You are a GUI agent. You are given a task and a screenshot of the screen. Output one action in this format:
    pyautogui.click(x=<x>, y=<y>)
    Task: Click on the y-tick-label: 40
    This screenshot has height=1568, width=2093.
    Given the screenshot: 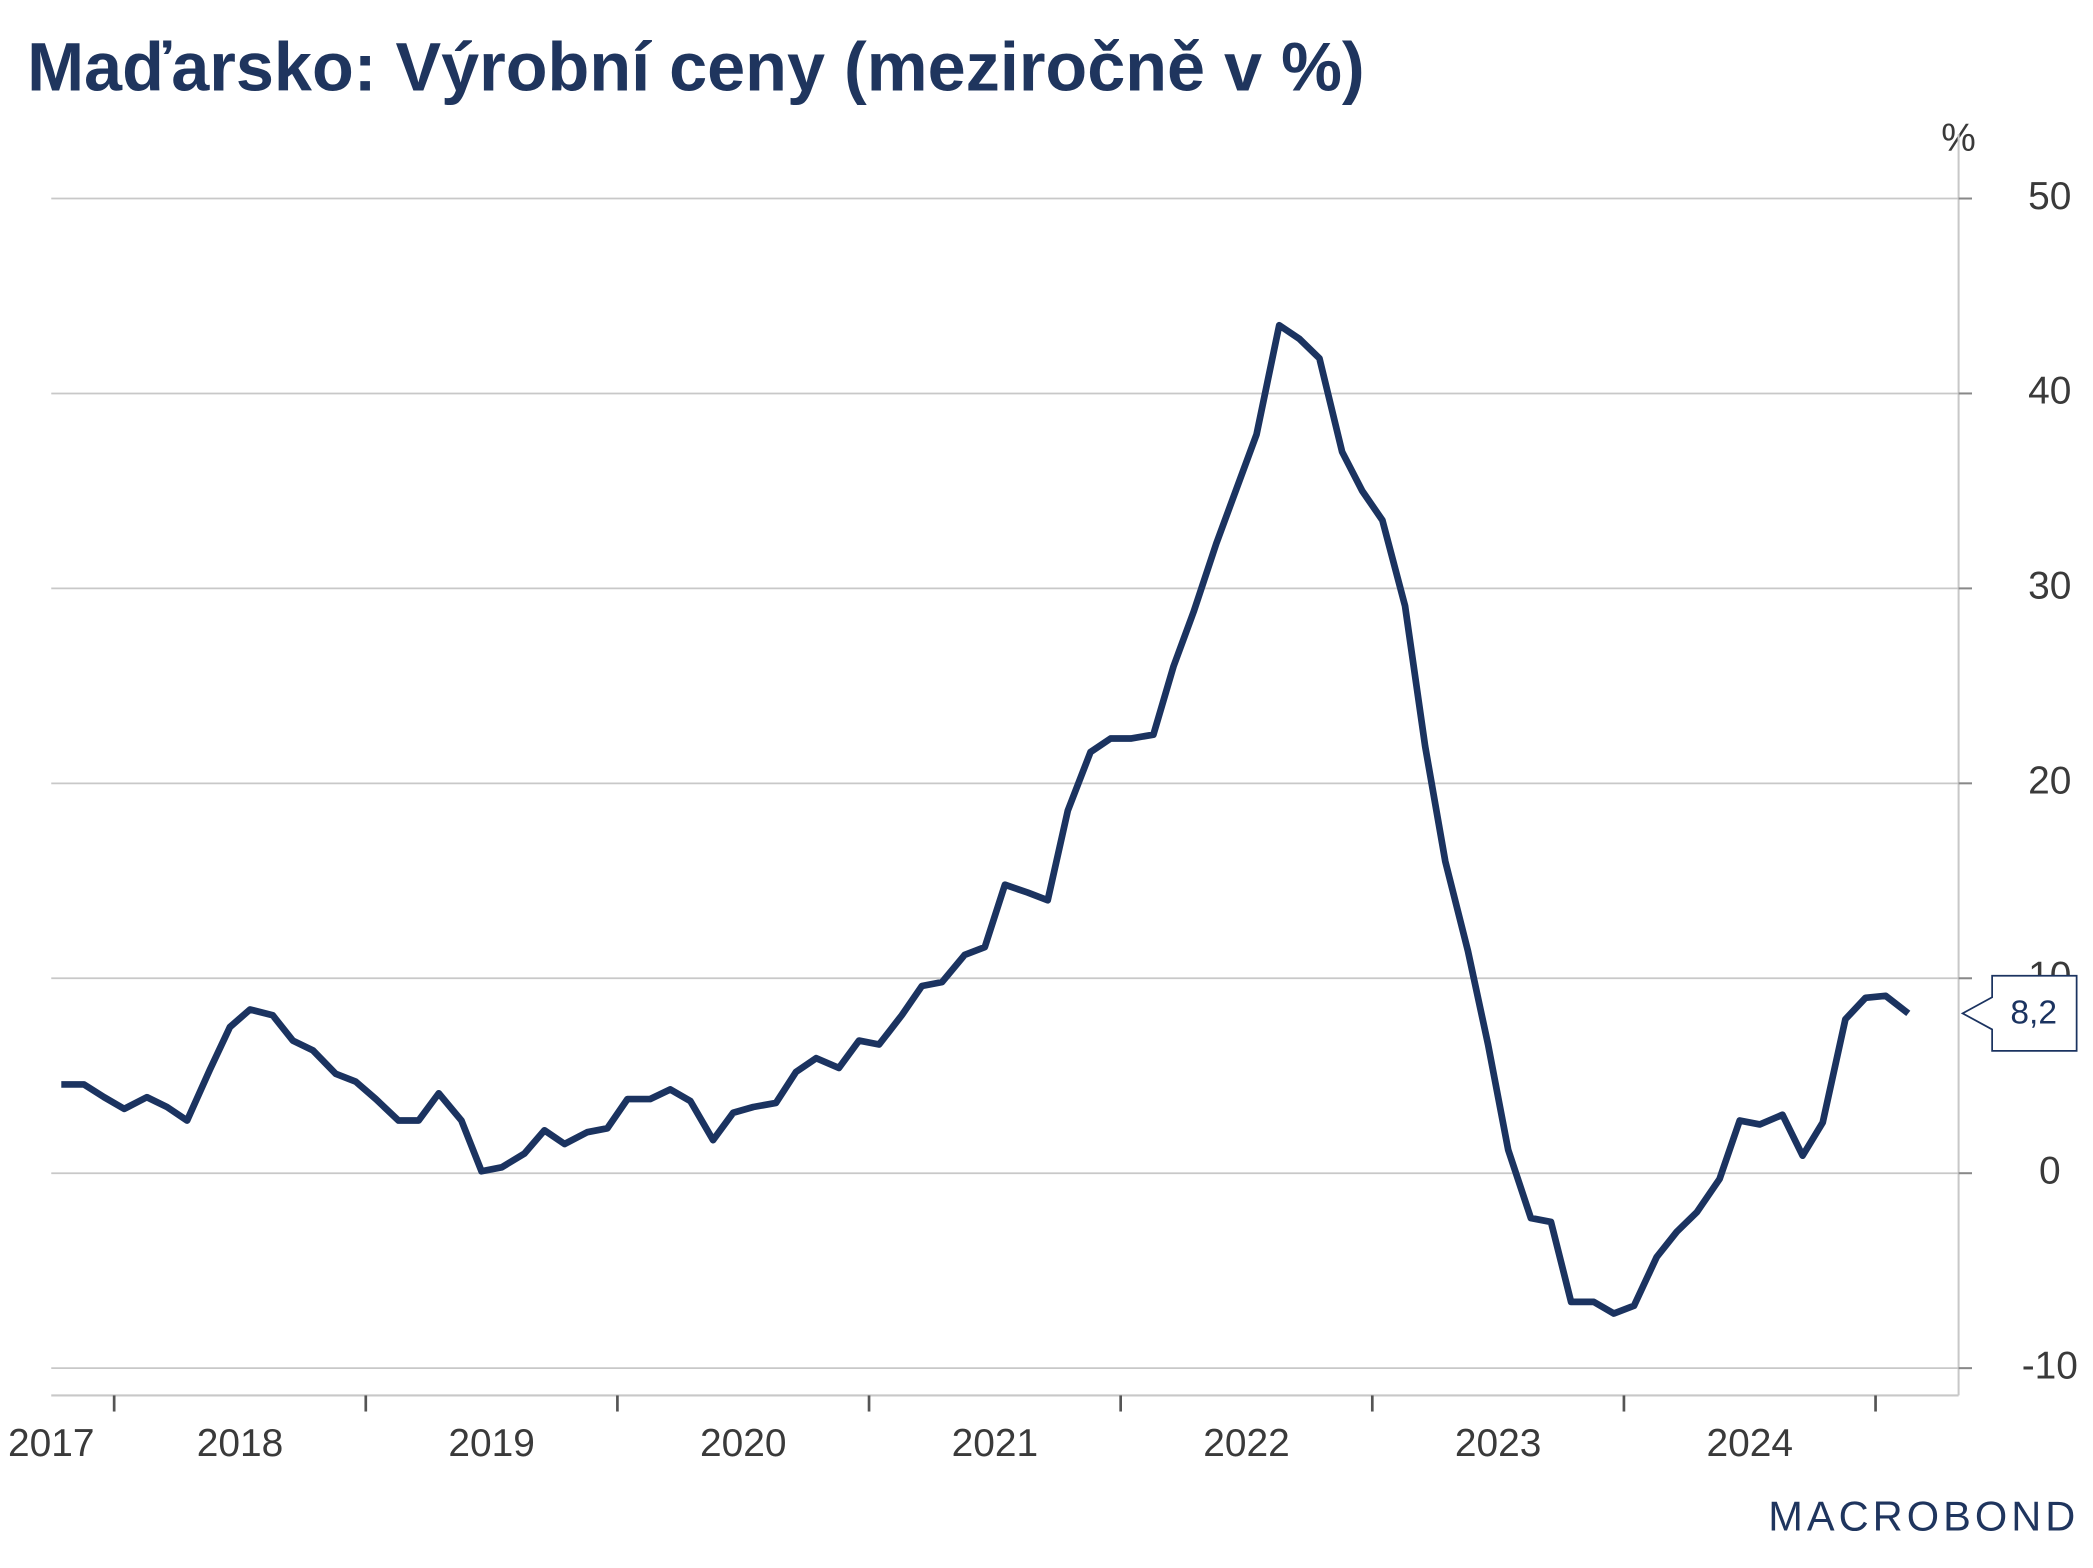 What is the action you would take?
    pyautogui.click(x=2049, y=391)
    